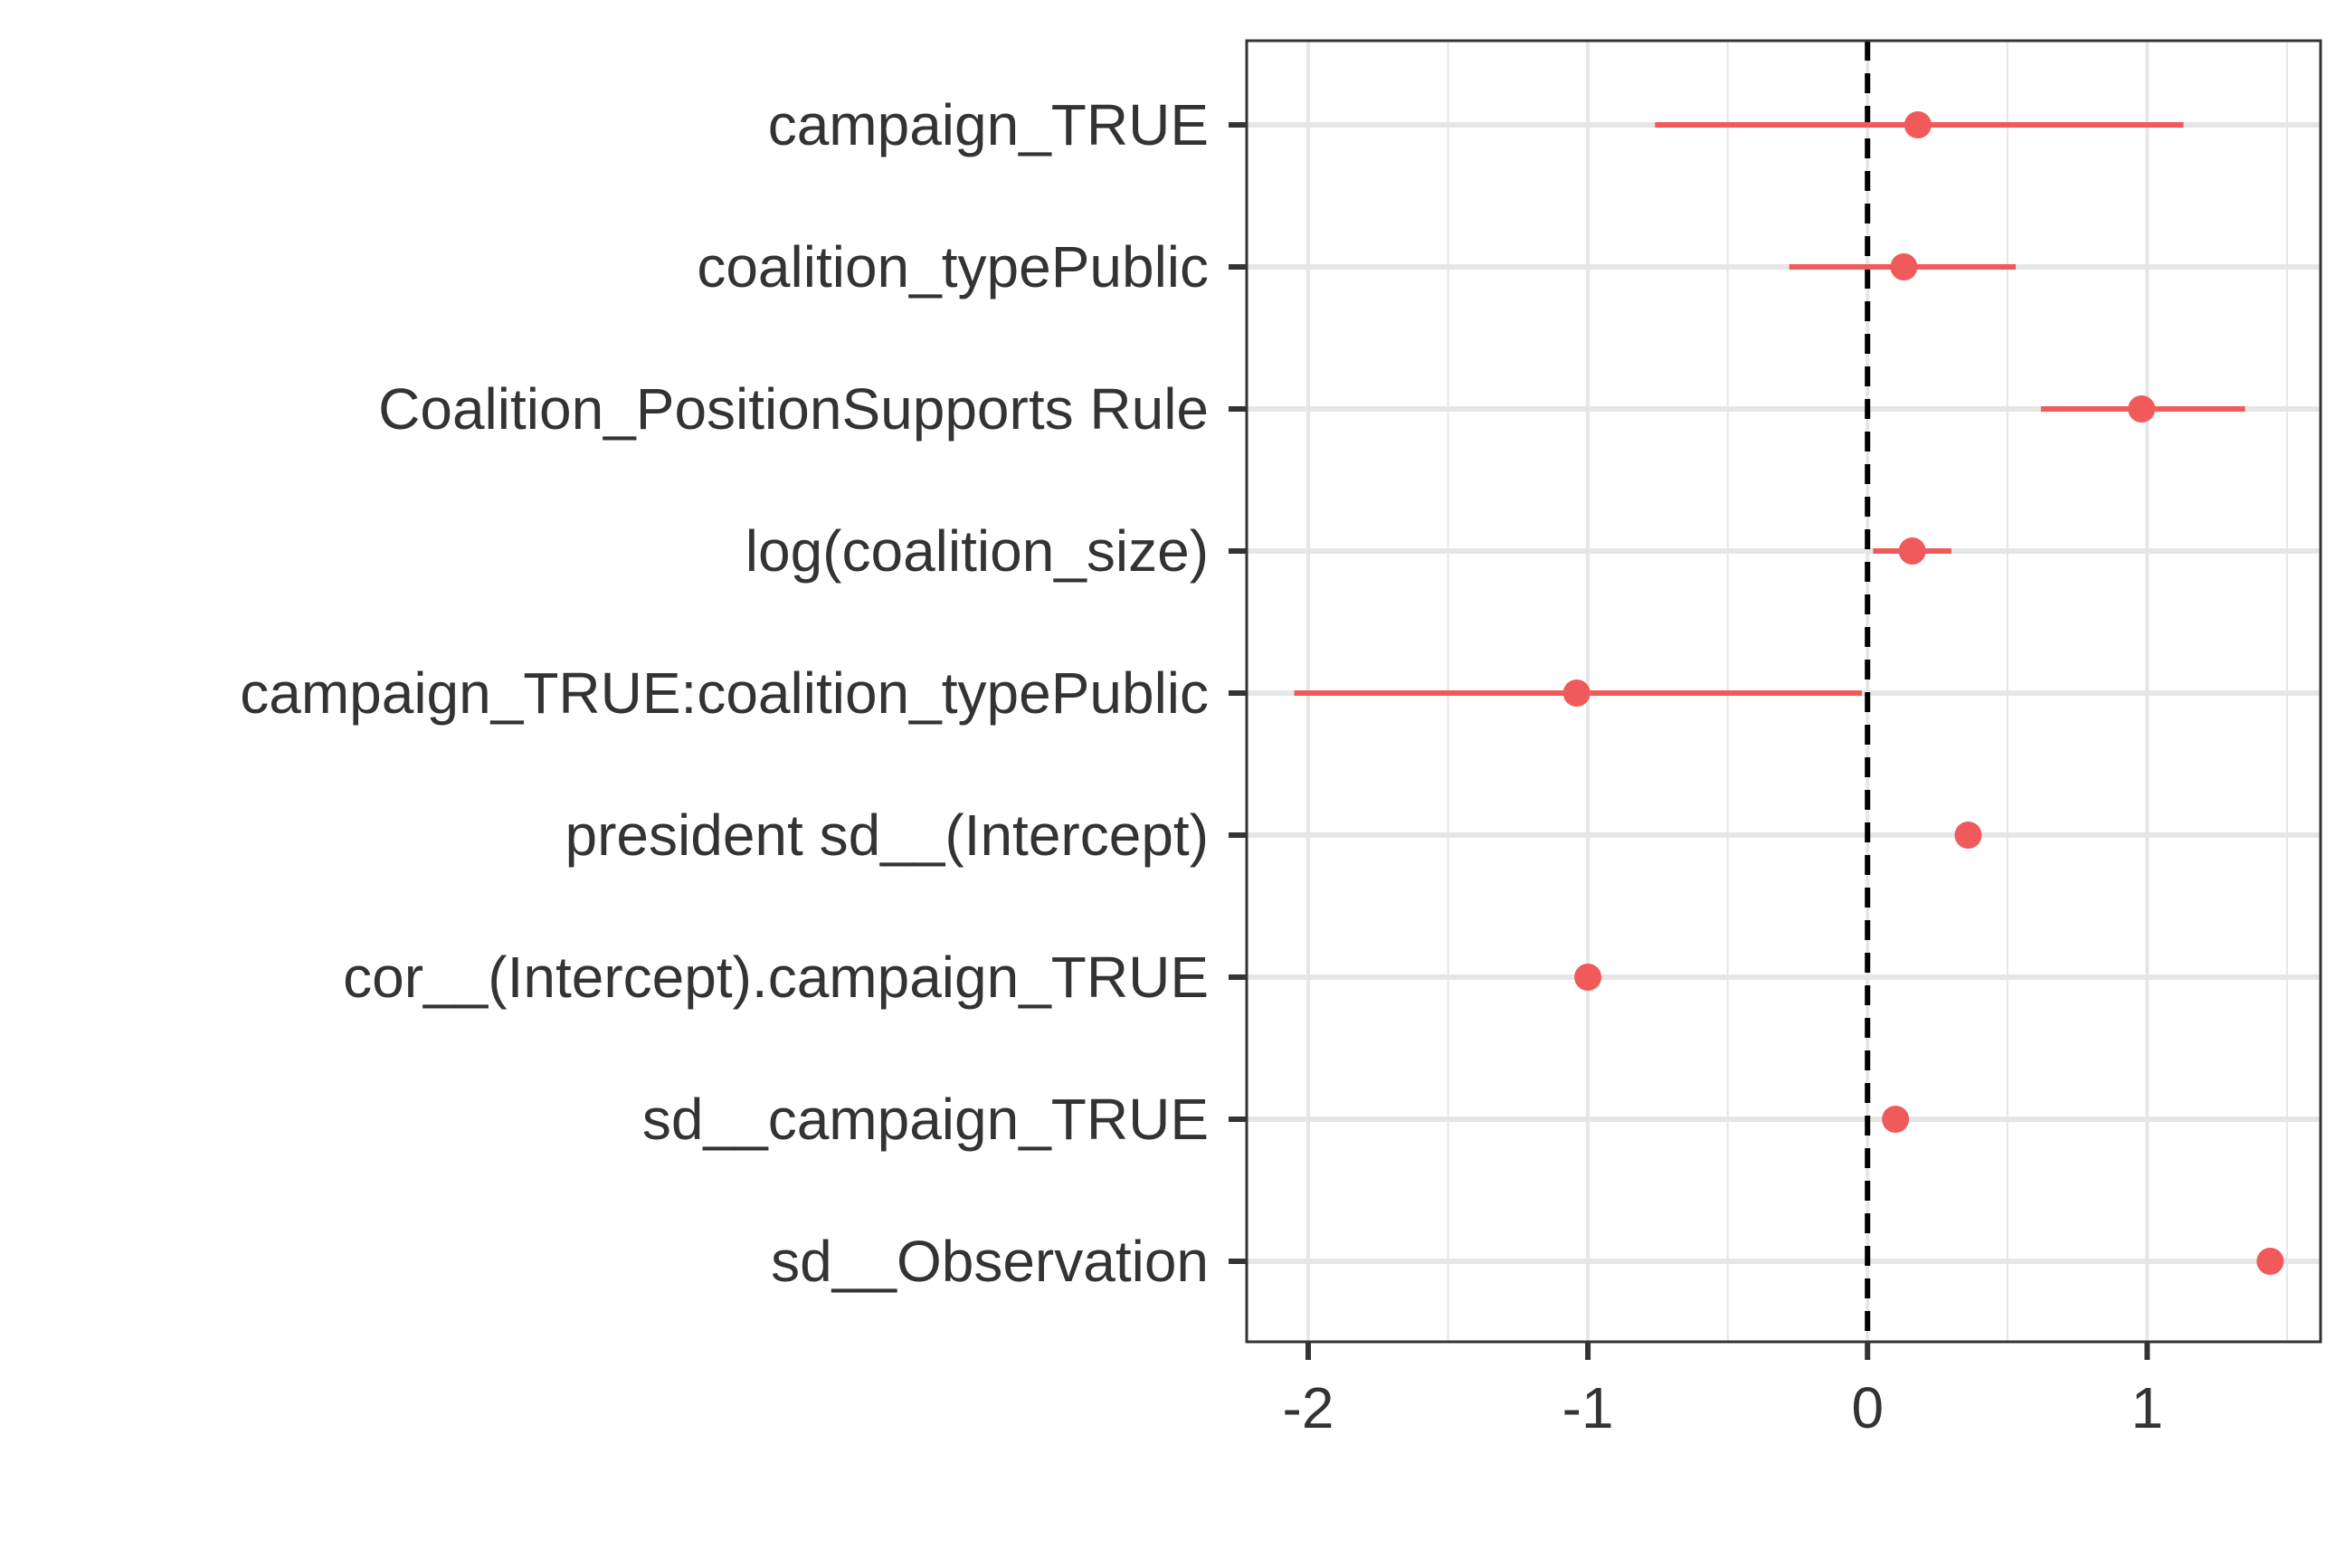 The width and height of the screenshot is (2345, 1568). I want to click on y-tick-label: cor__(Intercept).campaign_TRUE, so click(776, 978).